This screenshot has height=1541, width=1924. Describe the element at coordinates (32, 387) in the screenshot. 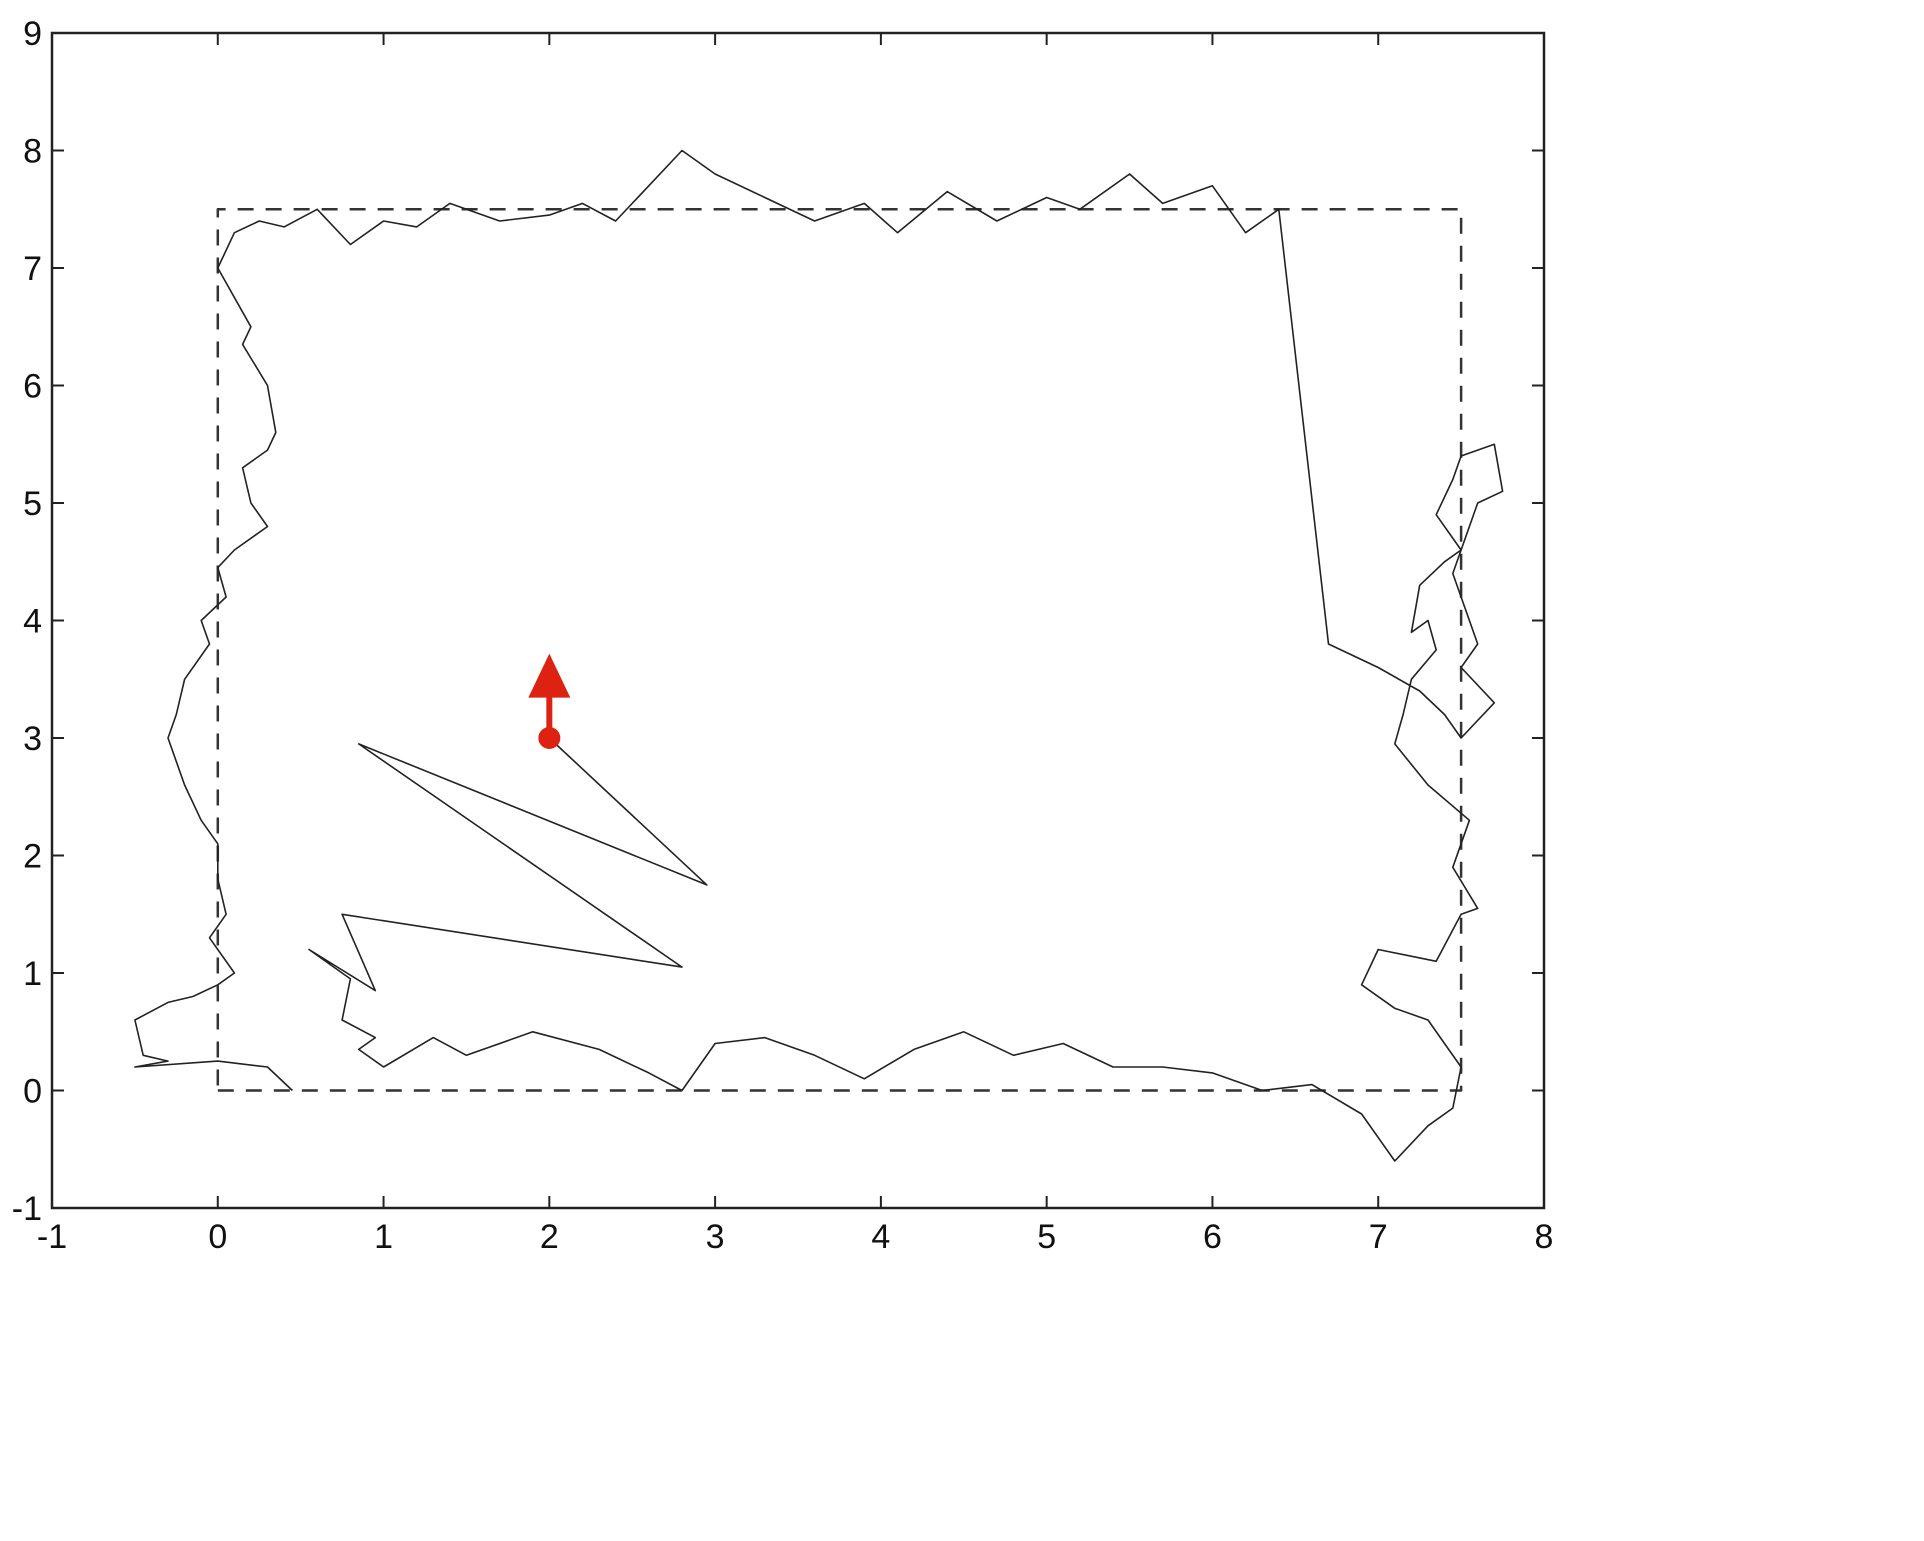

I see `y-tick-label: 6` at that location.